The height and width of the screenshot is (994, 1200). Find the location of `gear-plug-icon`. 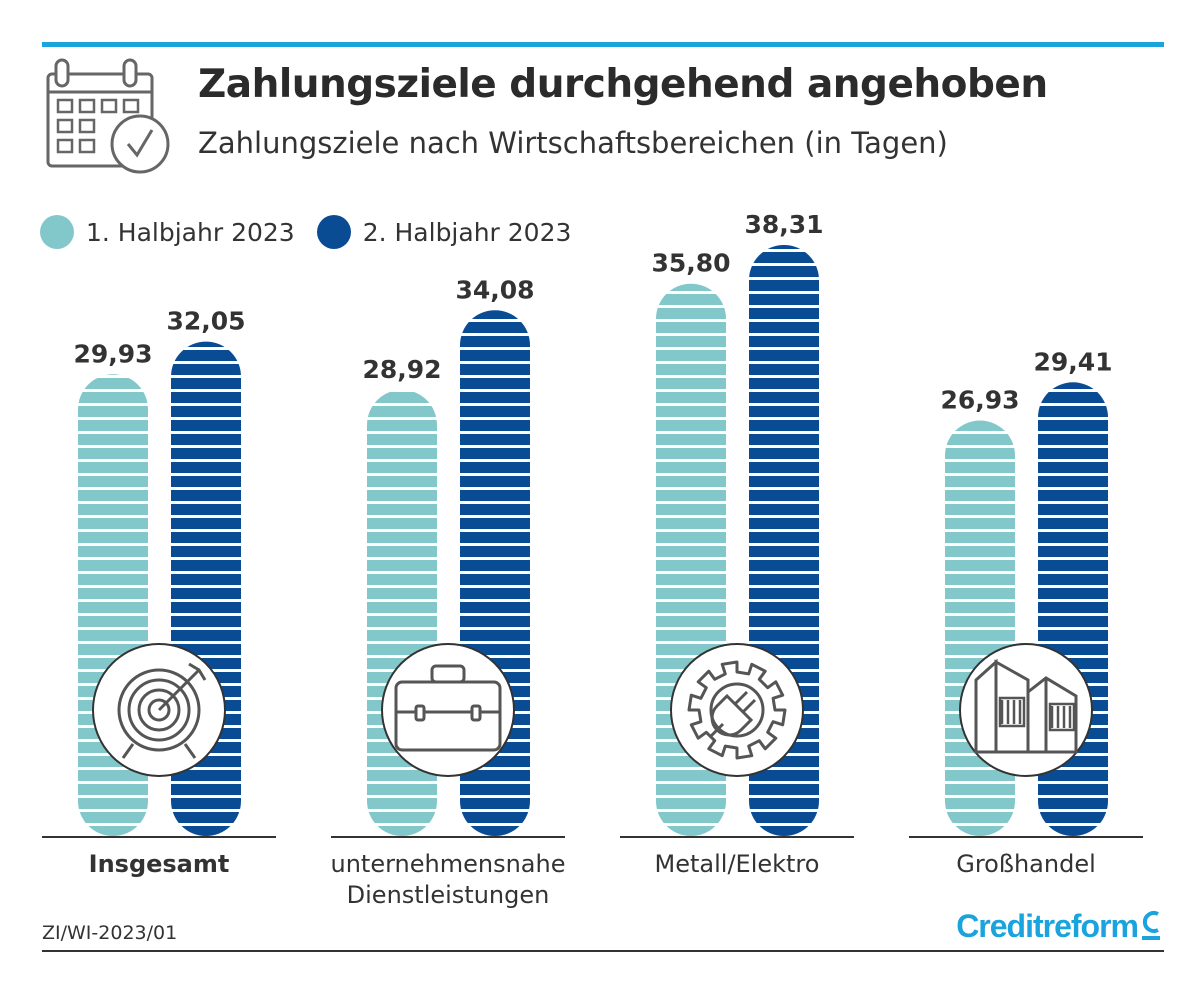

gear-plug-icon is located at coordinates (737, 710).